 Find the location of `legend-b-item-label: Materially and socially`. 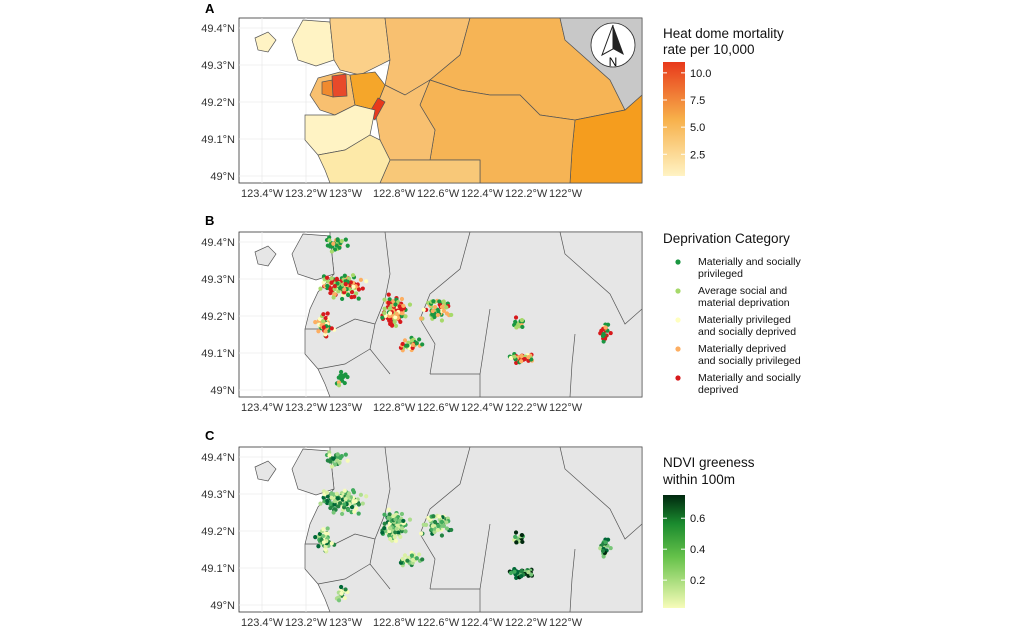

legend-b-item-label: Materially and socially is located at coordinates (749, 262).